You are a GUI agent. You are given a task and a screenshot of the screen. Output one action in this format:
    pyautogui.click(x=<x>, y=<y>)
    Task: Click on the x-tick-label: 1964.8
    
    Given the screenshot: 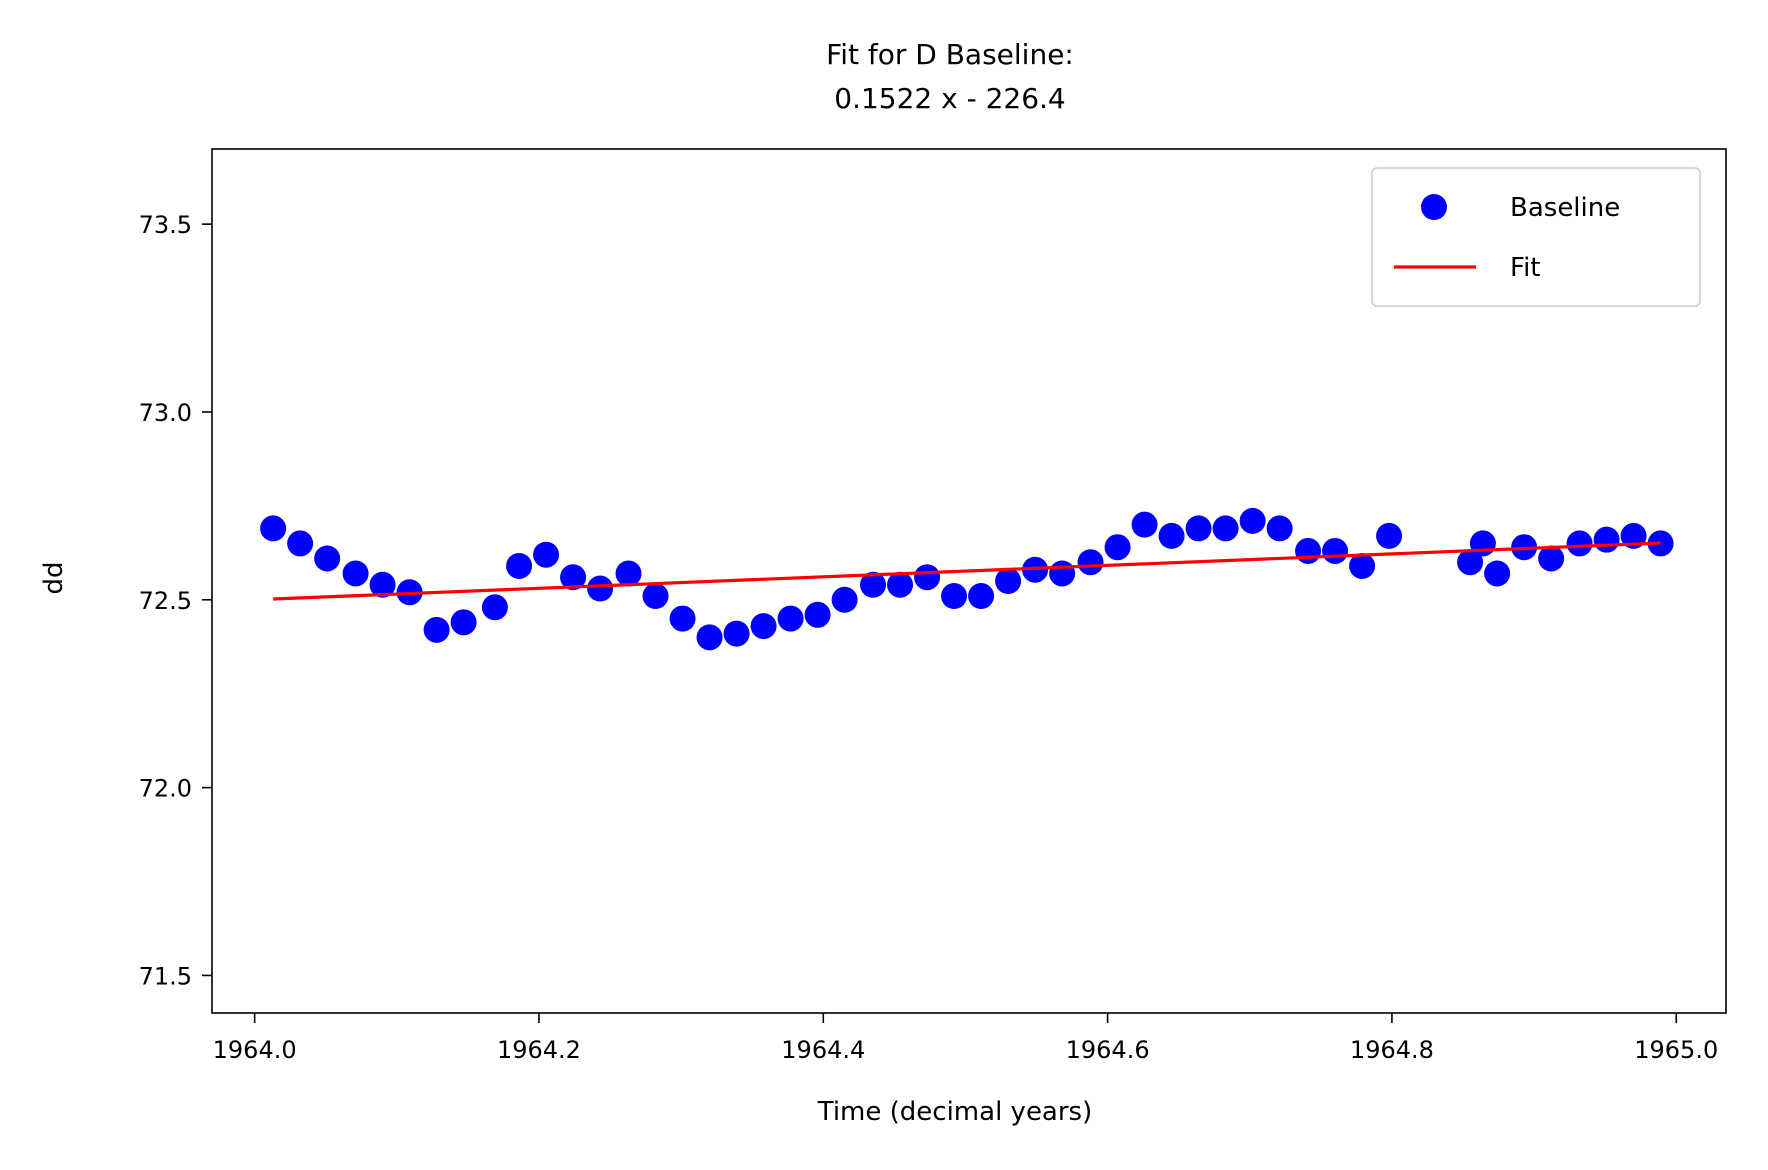 What is the action you would take?
    pyautogui.click(x=1392, y=1050)
    